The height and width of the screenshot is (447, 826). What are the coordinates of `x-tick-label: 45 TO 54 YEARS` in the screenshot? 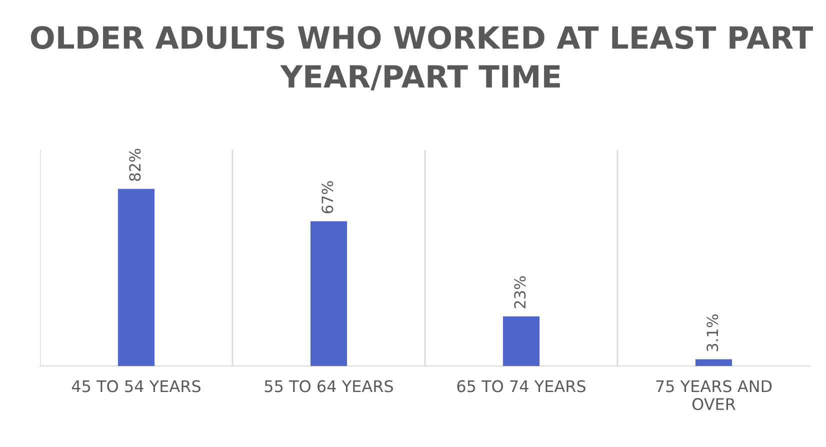 It's located at (136, 386).